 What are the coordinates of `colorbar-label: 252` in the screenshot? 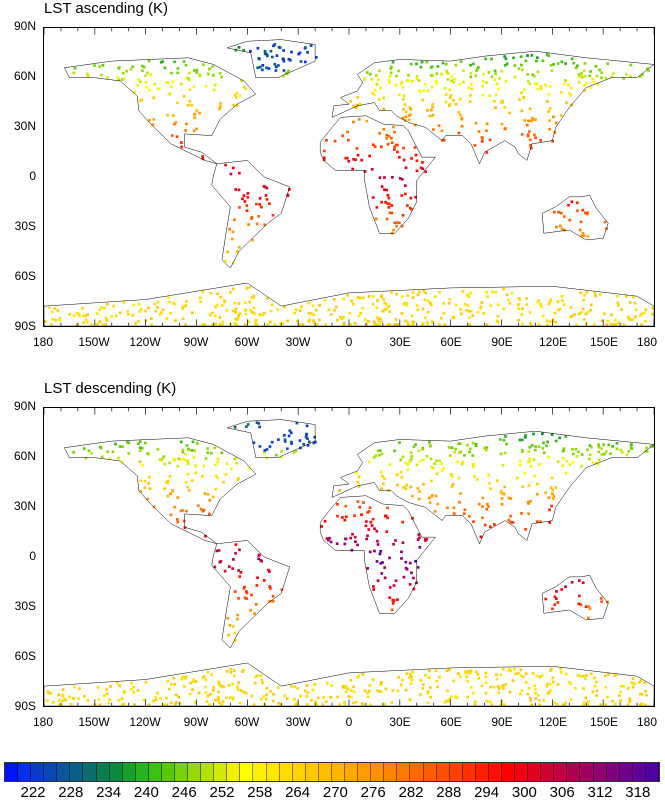 It's located at (222, 792).